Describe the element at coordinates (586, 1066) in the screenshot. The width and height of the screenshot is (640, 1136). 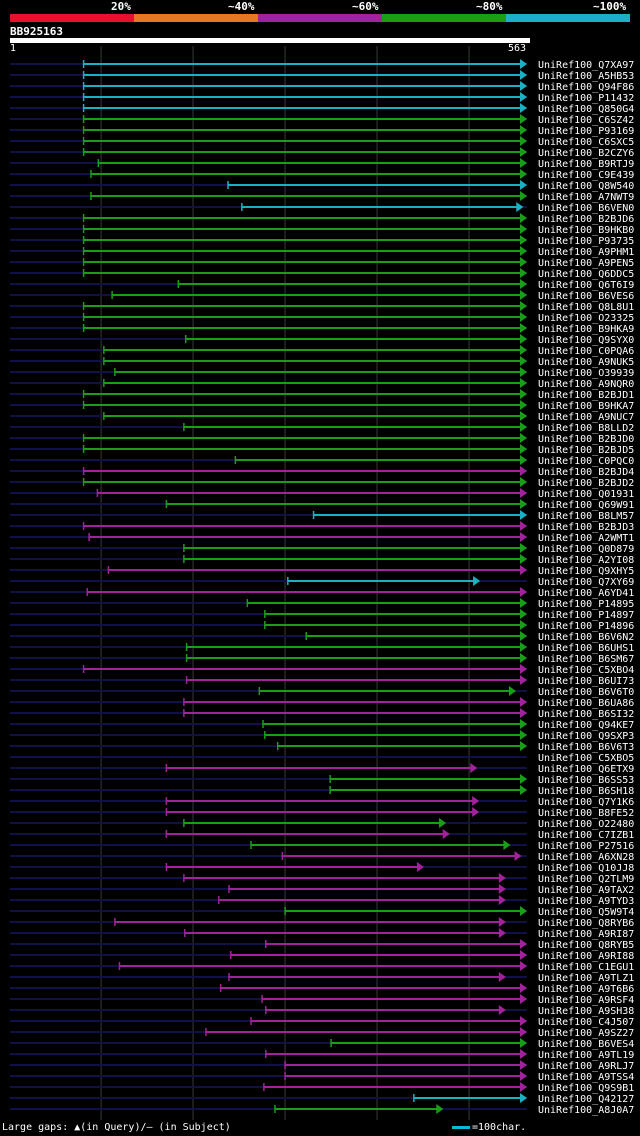
I see `hit-label: UniRef100_A9RLJ7` at that location.